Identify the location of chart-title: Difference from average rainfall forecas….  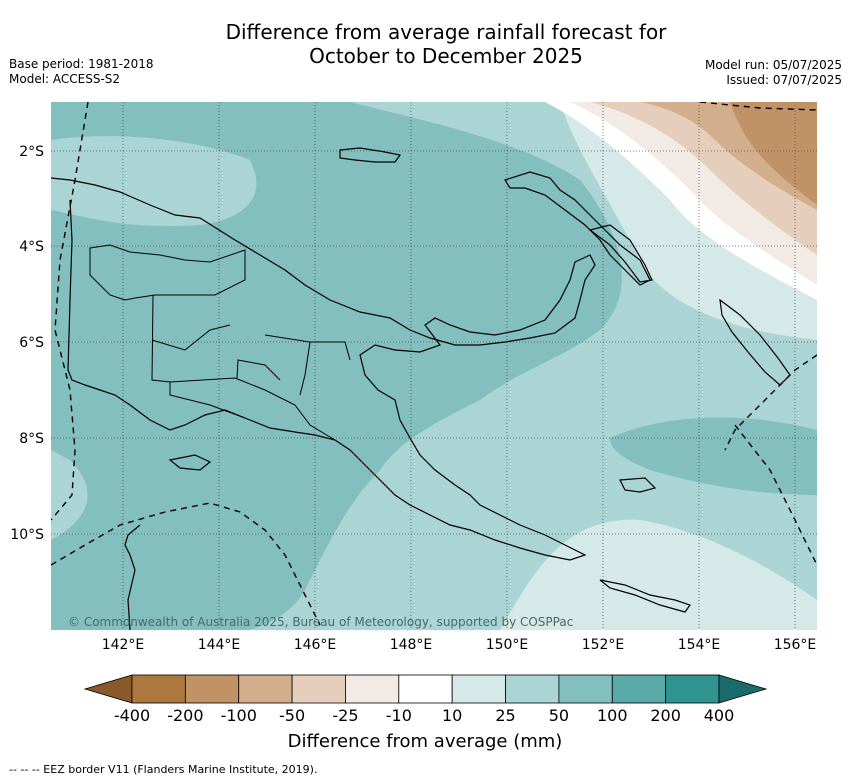
(425, 44).